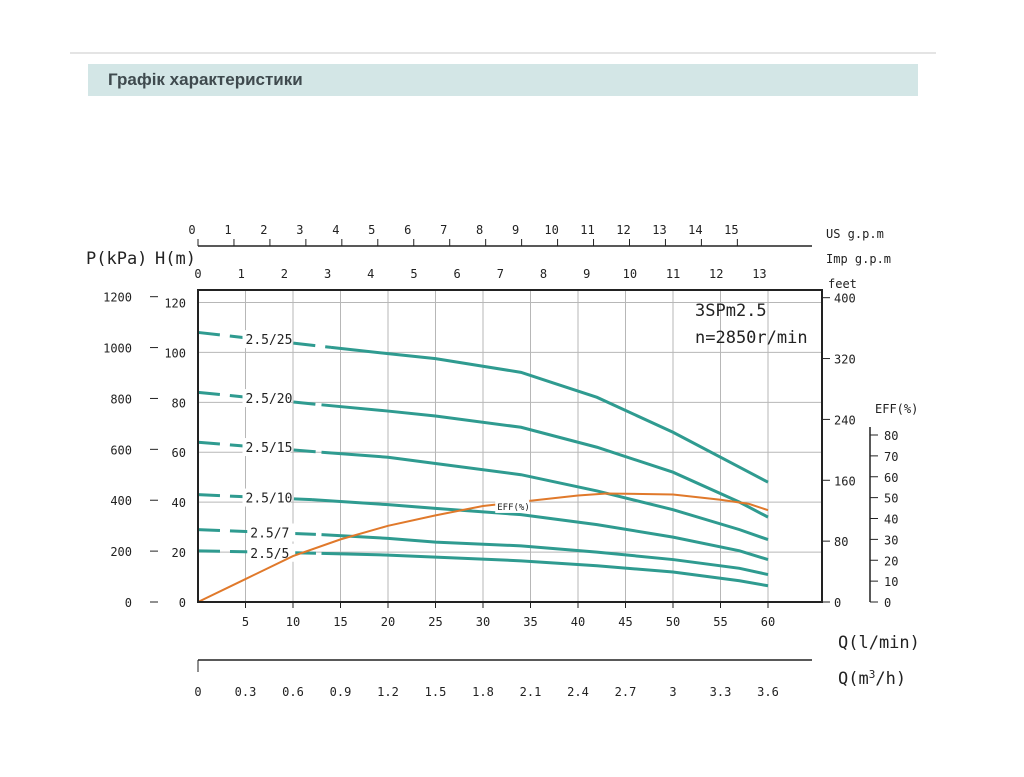  I want to click on impgpm-tick-label: 0, so click(197, 274).